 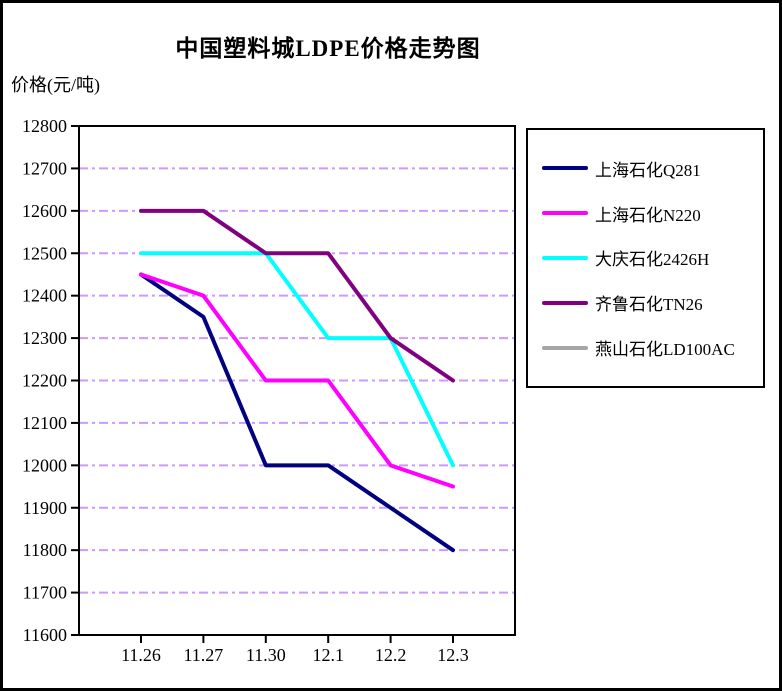 I want to click on x-tick-label: 12.2, so click(x=391, y=655).